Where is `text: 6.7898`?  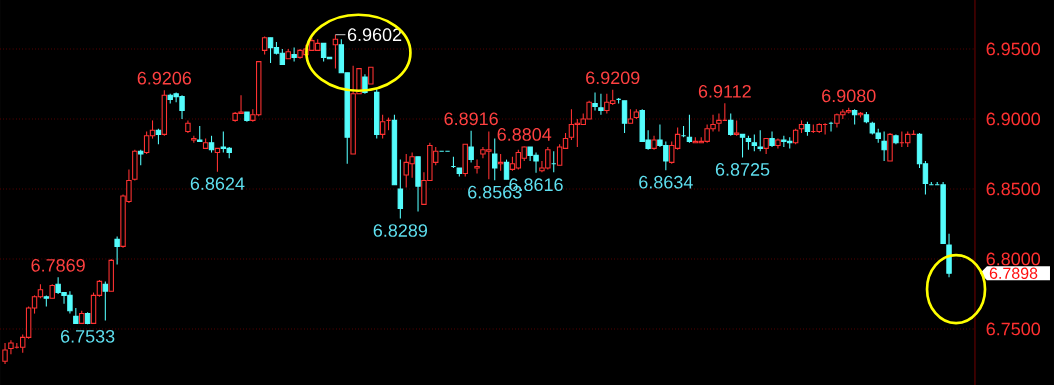 text: 6.7898 is located at coordinates (1013, 273).